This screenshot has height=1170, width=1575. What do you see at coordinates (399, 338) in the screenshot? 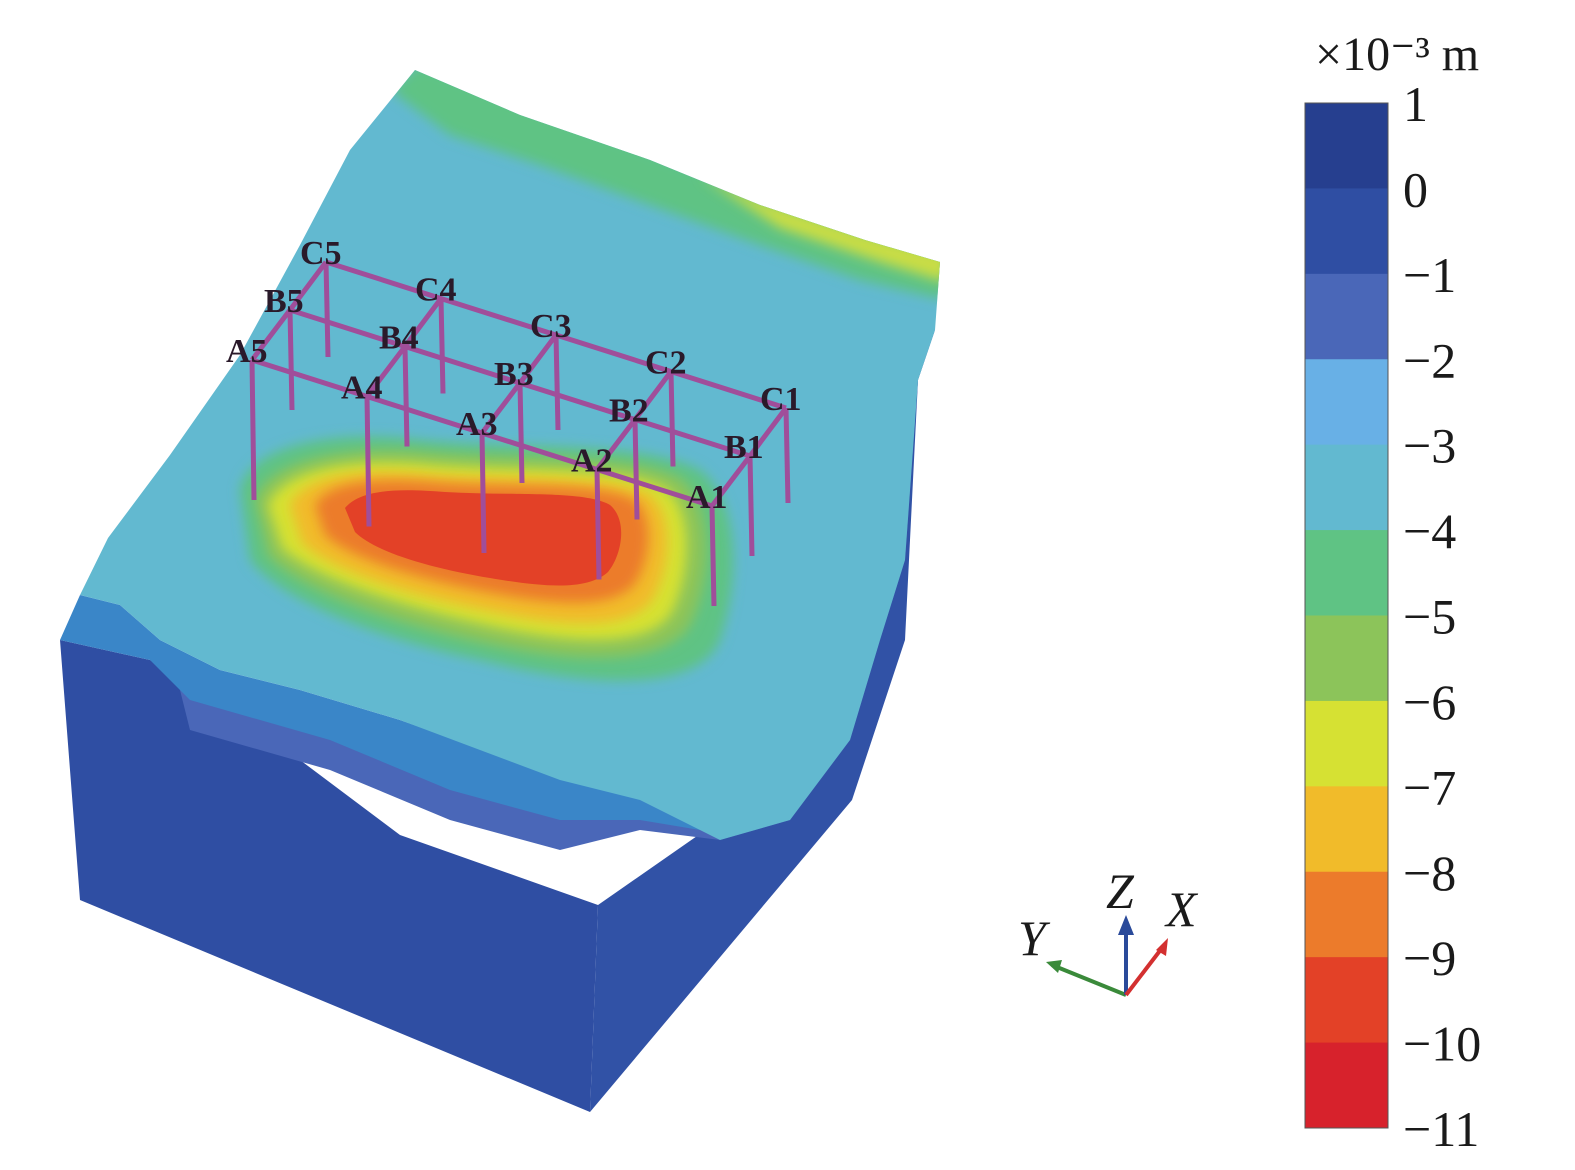
I see `column-label: B4` at bounding box center [399, 338].